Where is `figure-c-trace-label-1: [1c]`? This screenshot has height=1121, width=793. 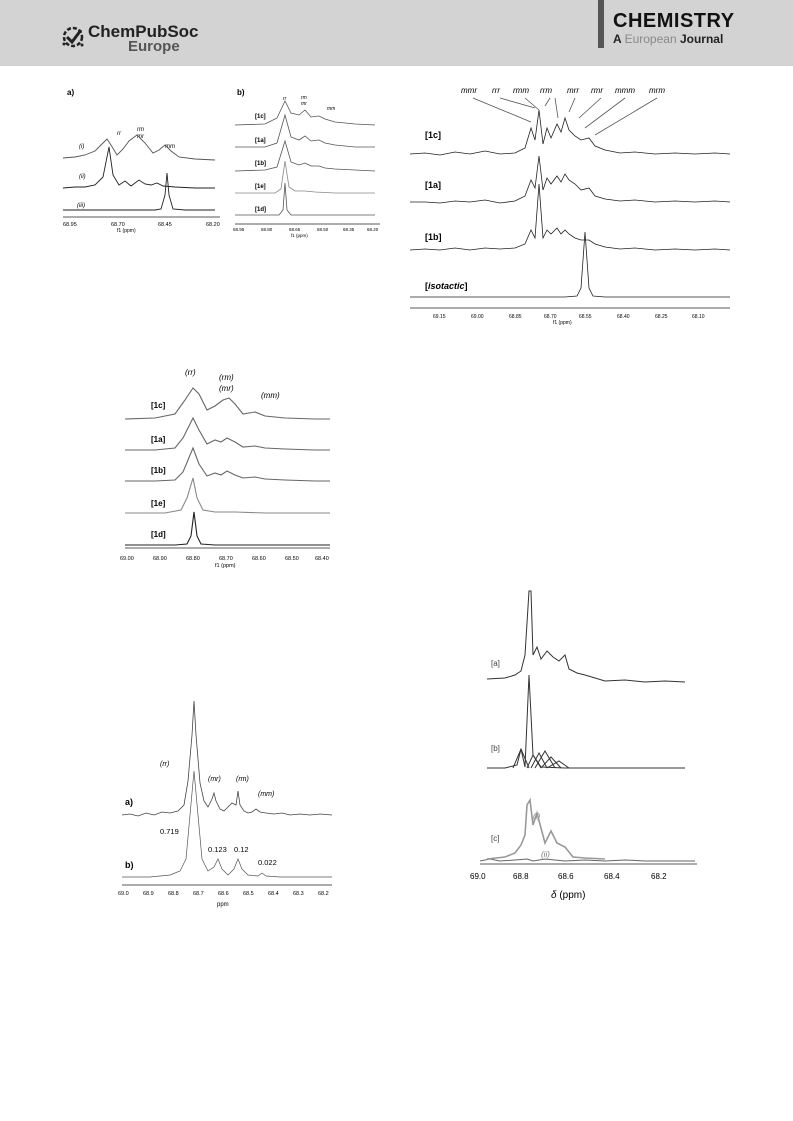
figure-c-trace-label-1: [1c] is located at coordinates (433, 135).